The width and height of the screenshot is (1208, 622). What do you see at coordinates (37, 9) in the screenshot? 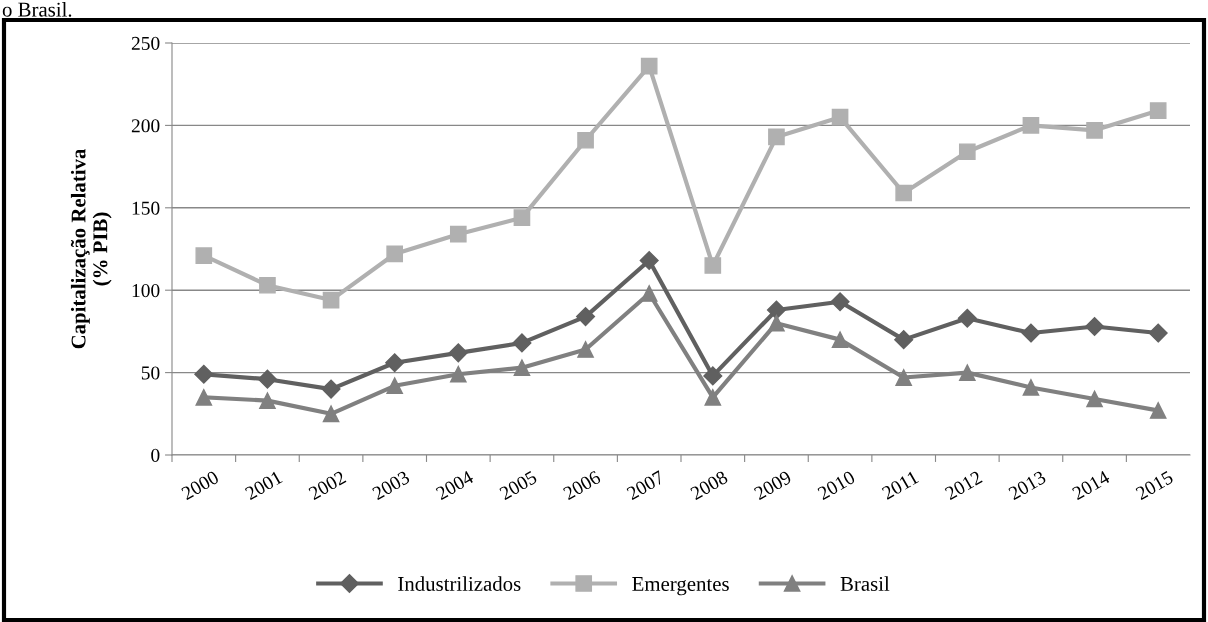
I see `text: o Brasil.` at bounding box center [37, 9].